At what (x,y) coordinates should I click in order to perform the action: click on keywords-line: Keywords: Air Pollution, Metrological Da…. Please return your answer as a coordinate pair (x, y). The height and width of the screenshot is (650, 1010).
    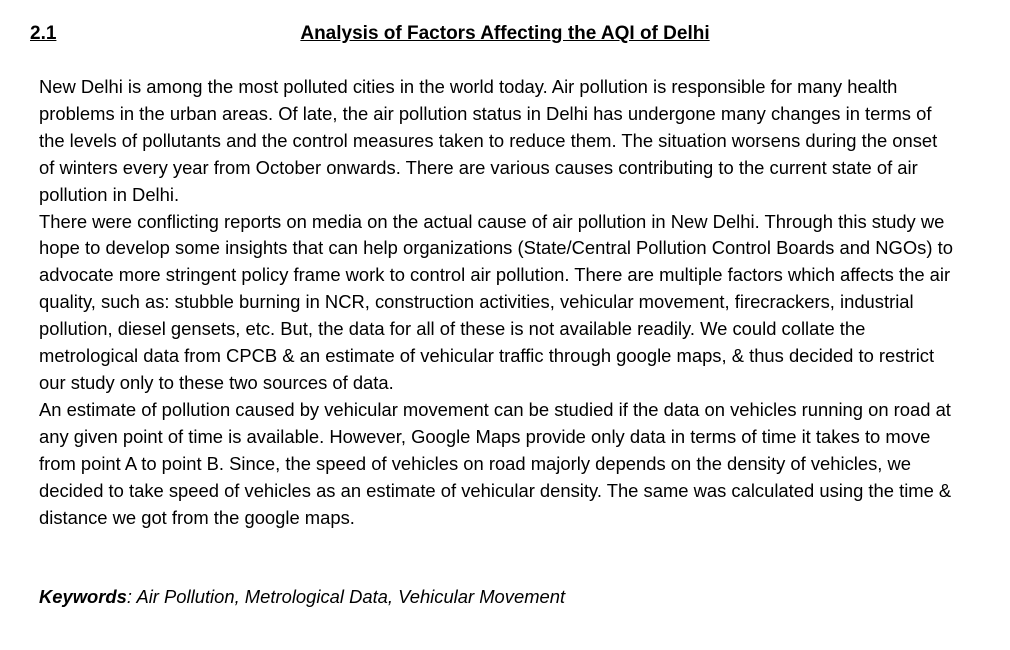
    Looking at the image, I should click on (496, 597).